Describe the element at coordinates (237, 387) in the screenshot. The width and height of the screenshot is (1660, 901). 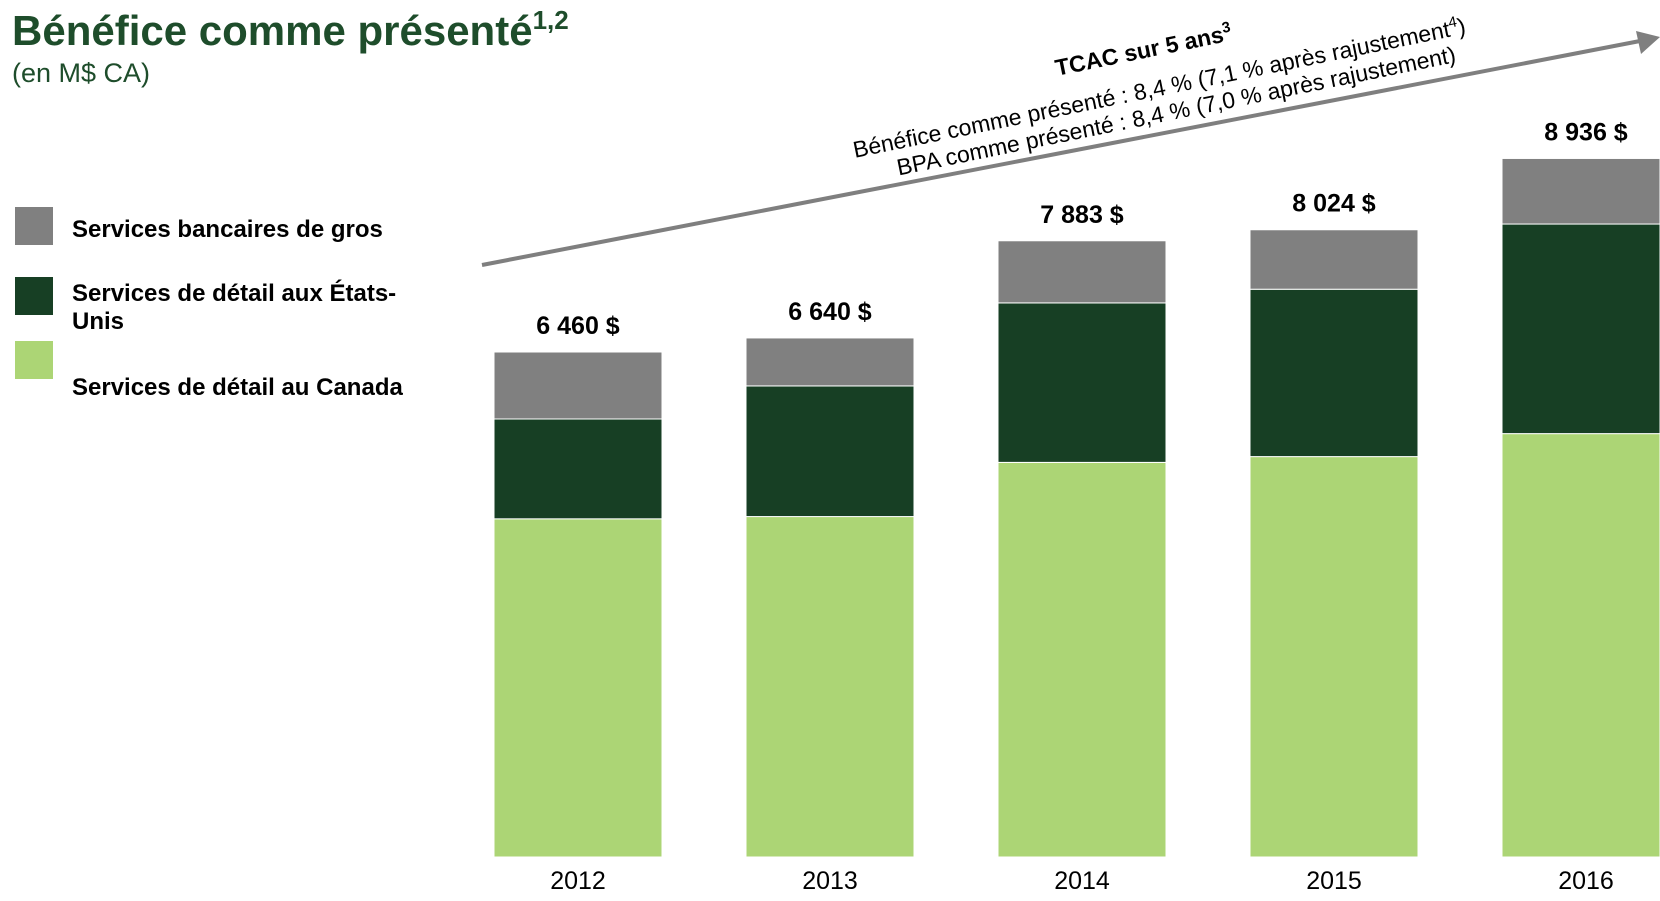
I see `legend-label: Services de détail au Canada` at that location.